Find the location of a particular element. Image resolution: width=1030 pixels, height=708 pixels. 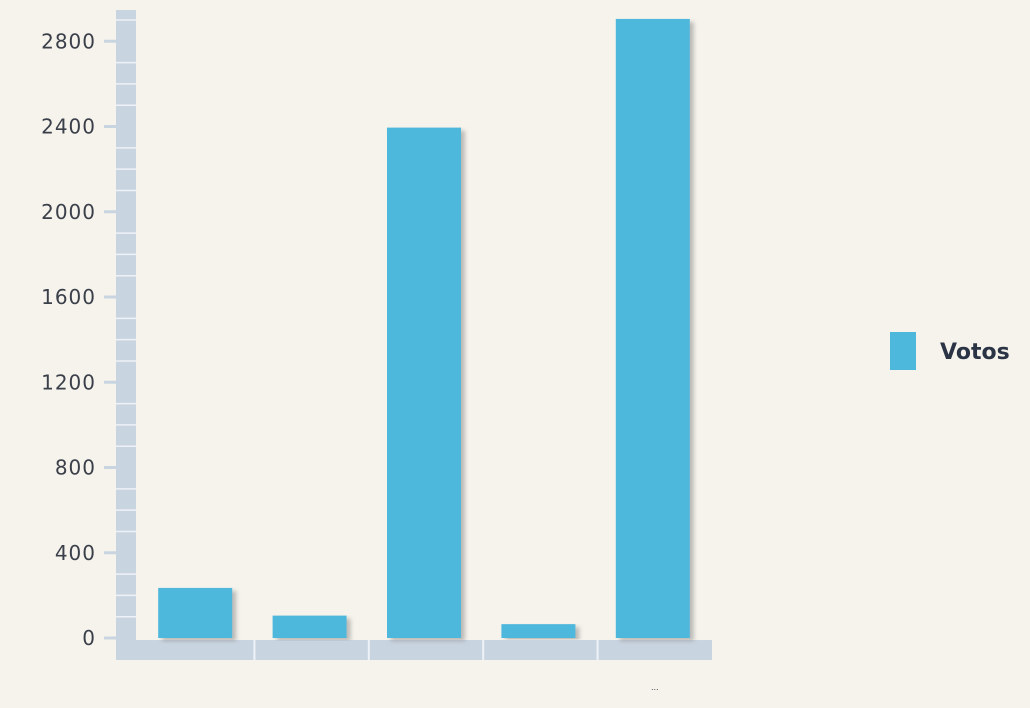

legend-swatch is located at coordinates (903, 351).